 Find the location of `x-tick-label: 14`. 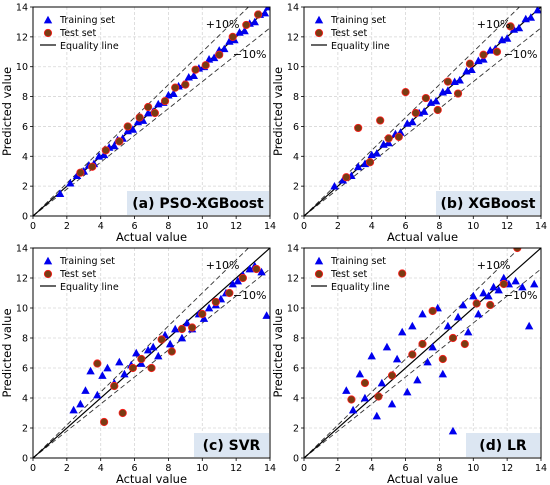

x-tick-label: 14 is located at coordinates (270, 468).